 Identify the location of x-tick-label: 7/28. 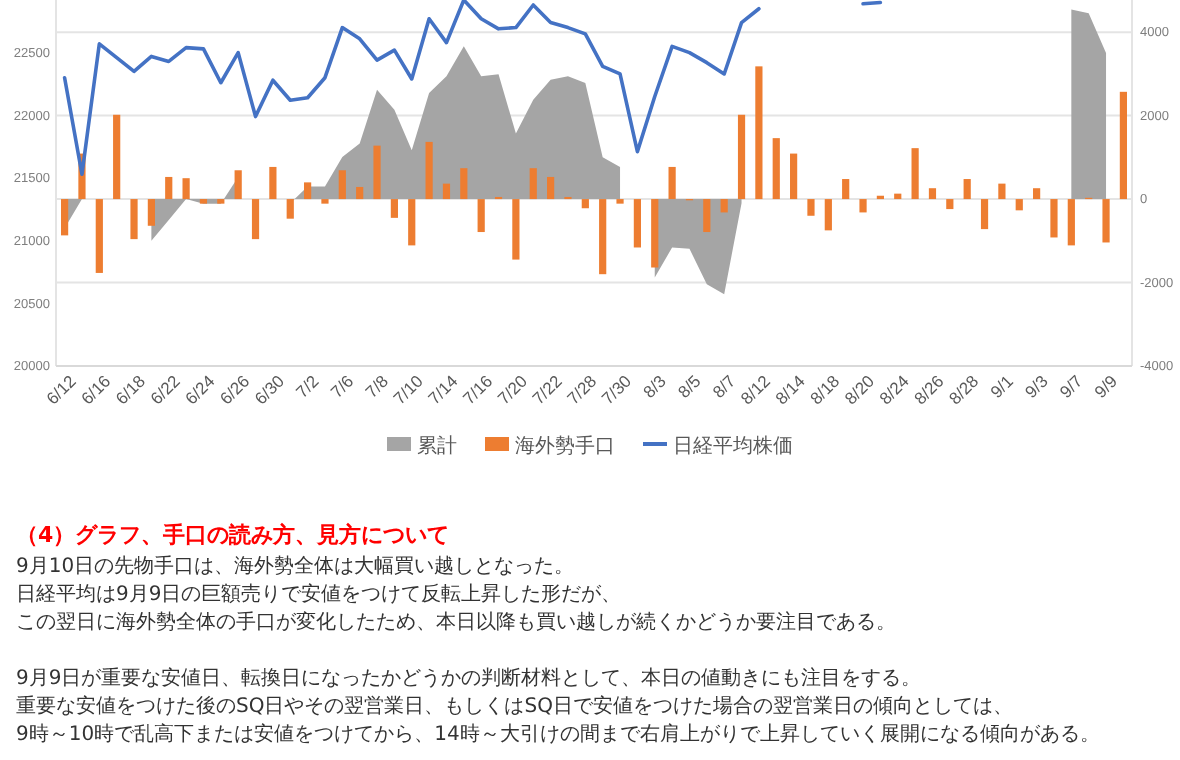
(581, 389).